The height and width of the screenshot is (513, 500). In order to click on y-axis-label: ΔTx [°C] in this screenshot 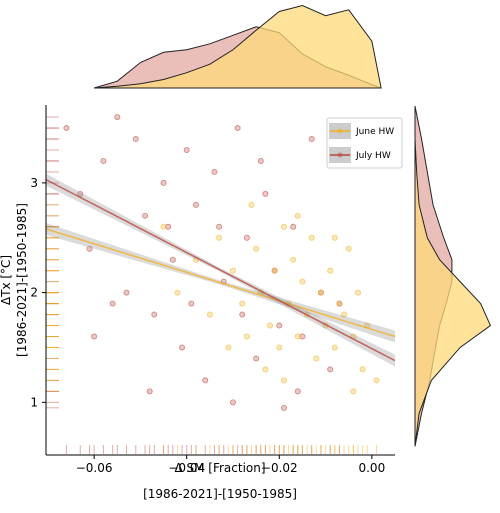, I will do `click(6, 280)`.